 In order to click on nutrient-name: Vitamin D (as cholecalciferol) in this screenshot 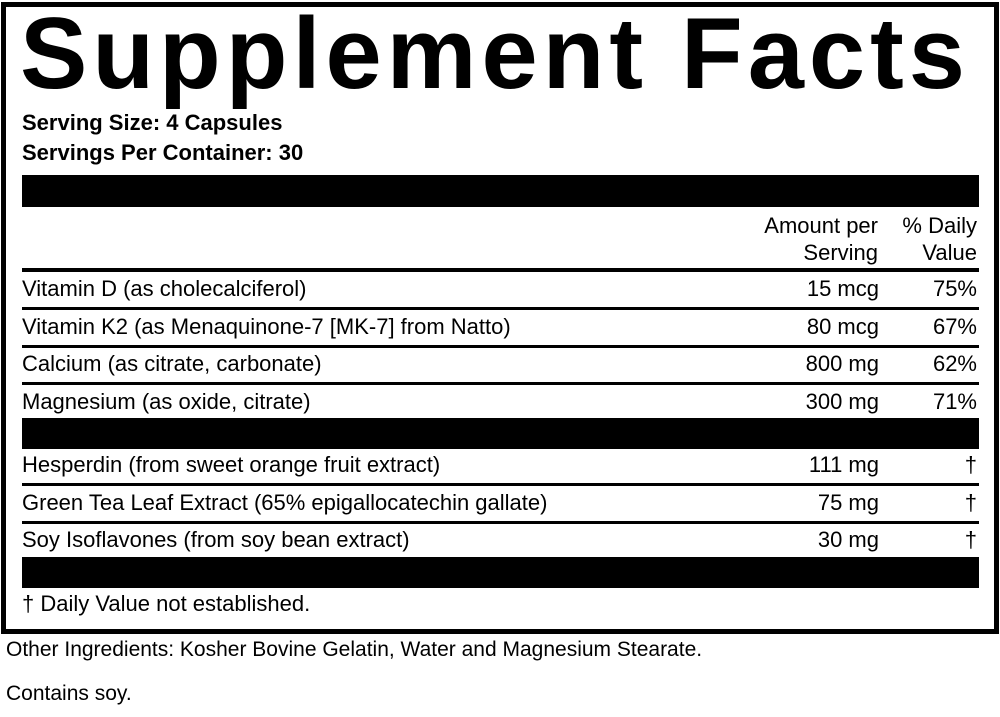, I will do `click(164, 288)`.